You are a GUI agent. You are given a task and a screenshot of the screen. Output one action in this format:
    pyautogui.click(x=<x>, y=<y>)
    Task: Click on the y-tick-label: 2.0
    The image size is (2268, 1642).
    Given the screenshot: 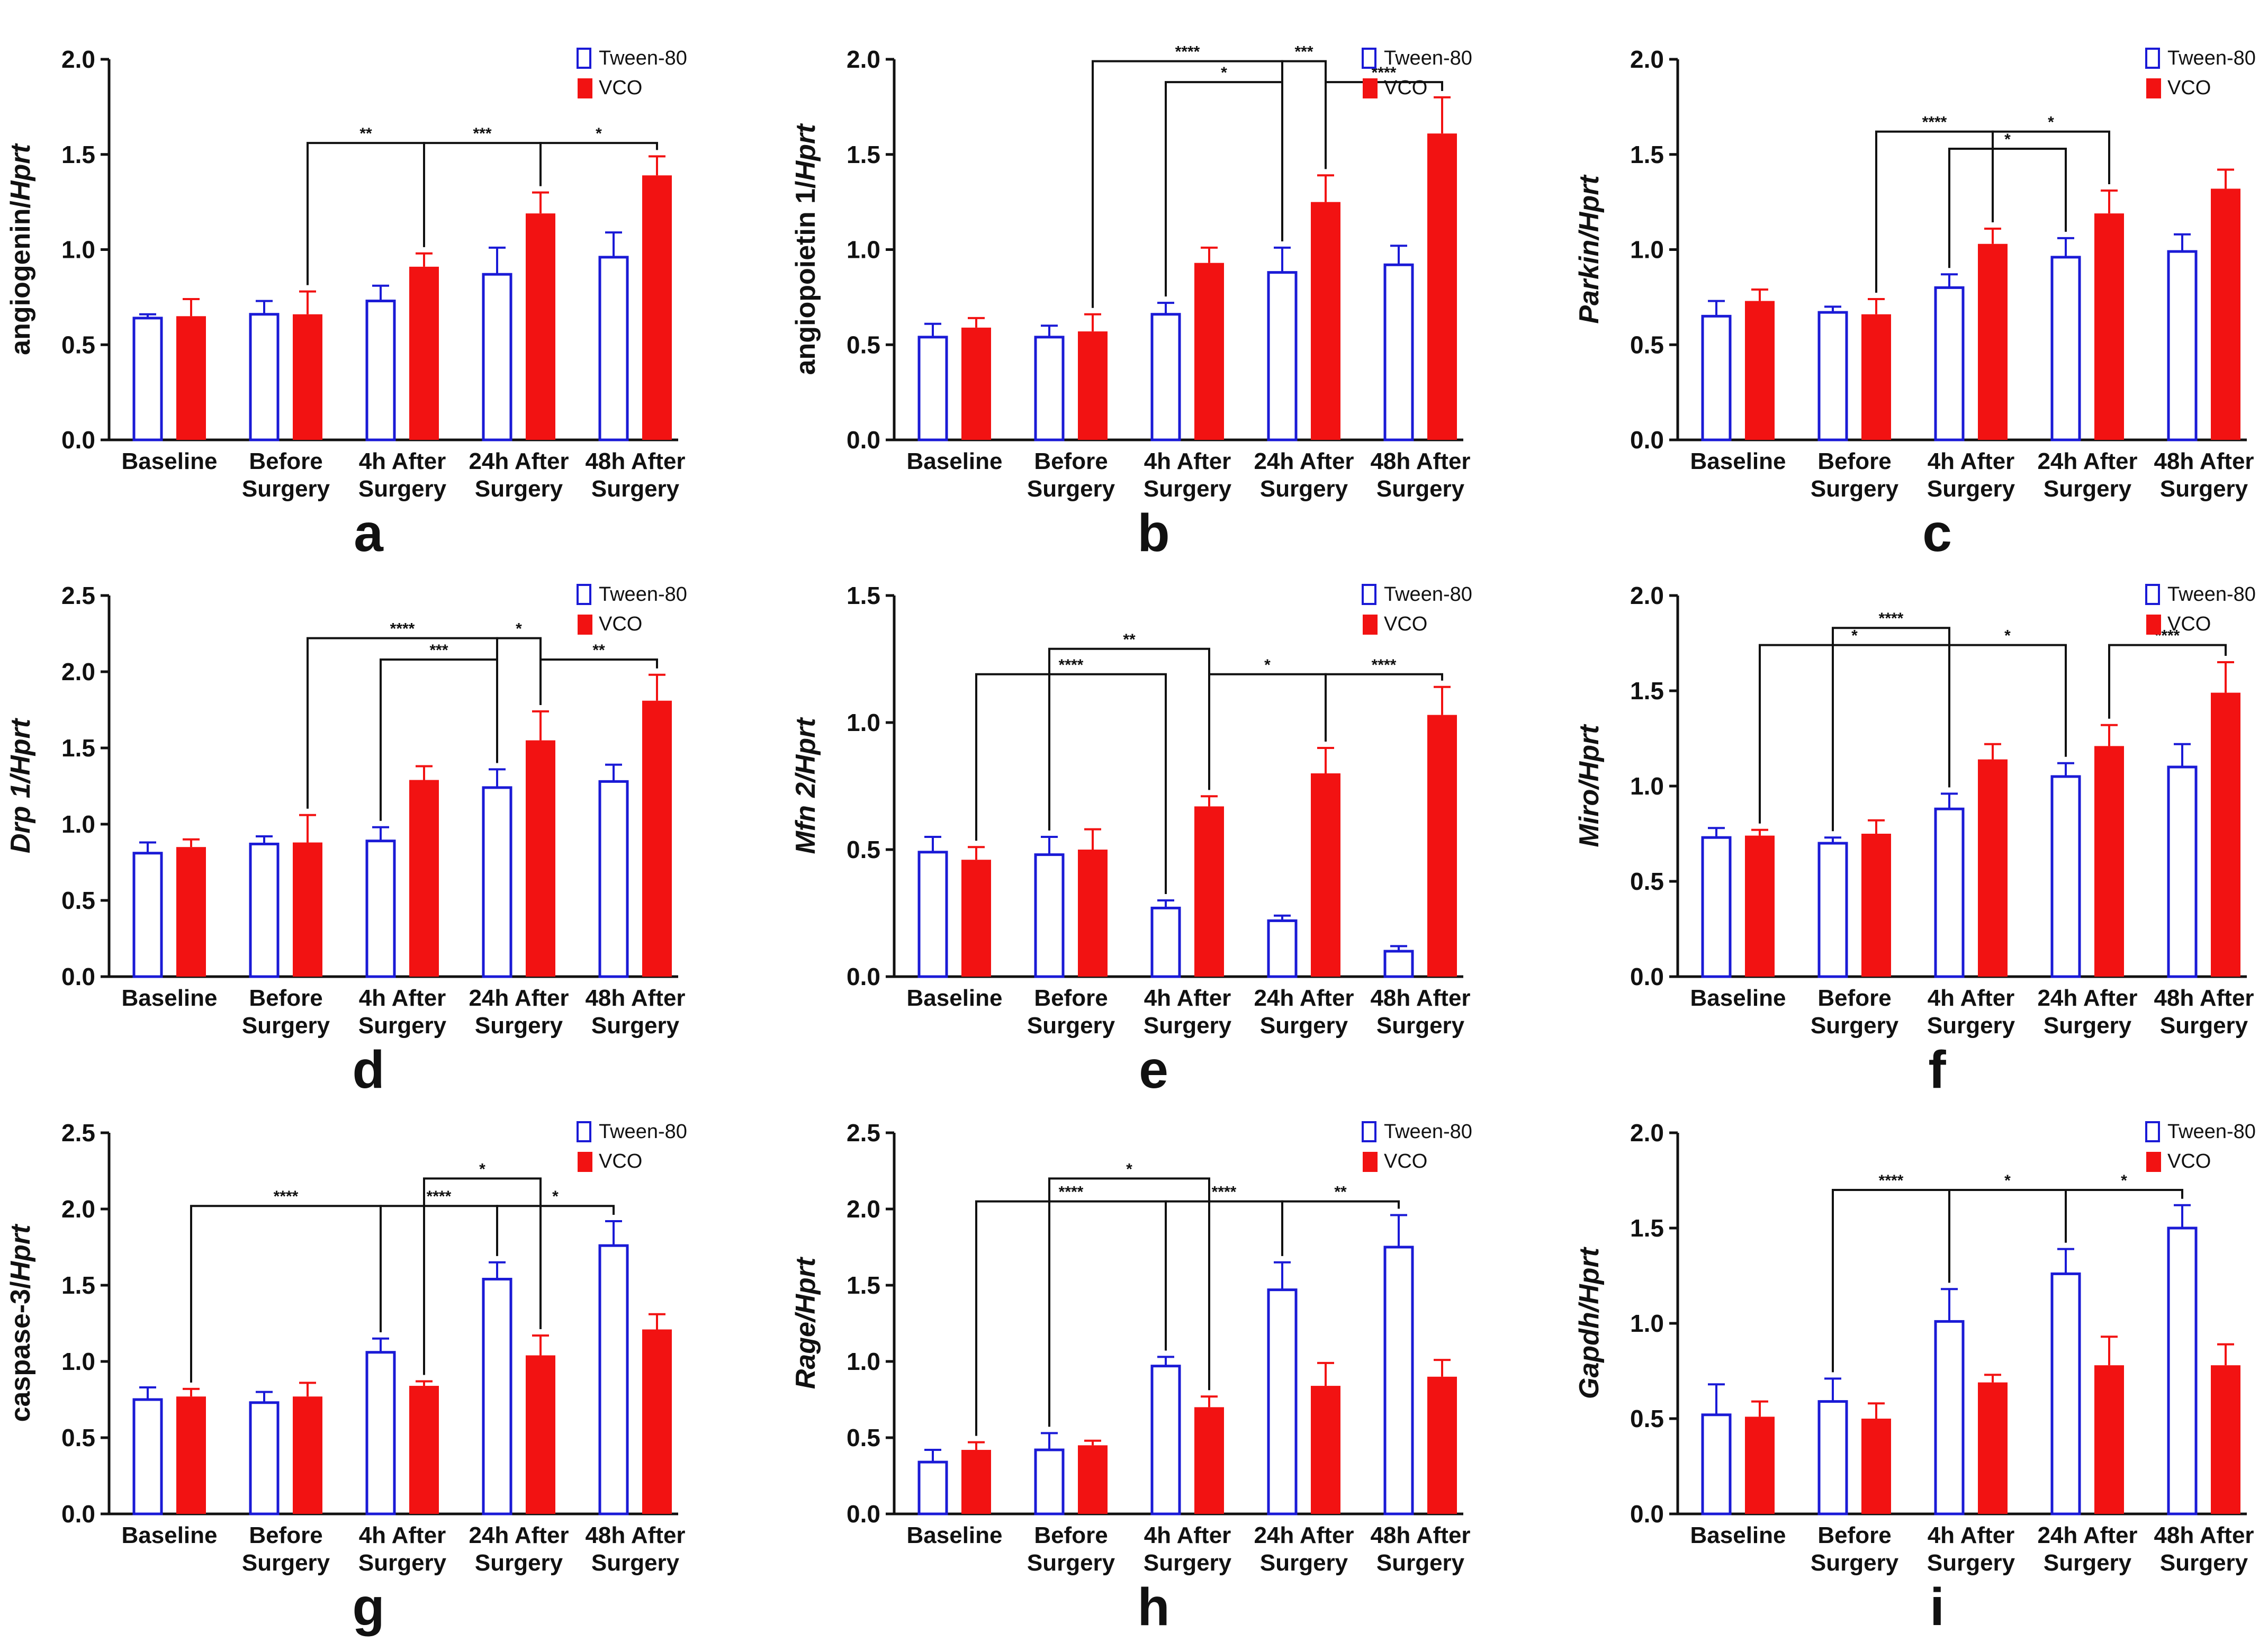 What is the action you would take?
    pyautogui.click(x=863, y=1209)
    